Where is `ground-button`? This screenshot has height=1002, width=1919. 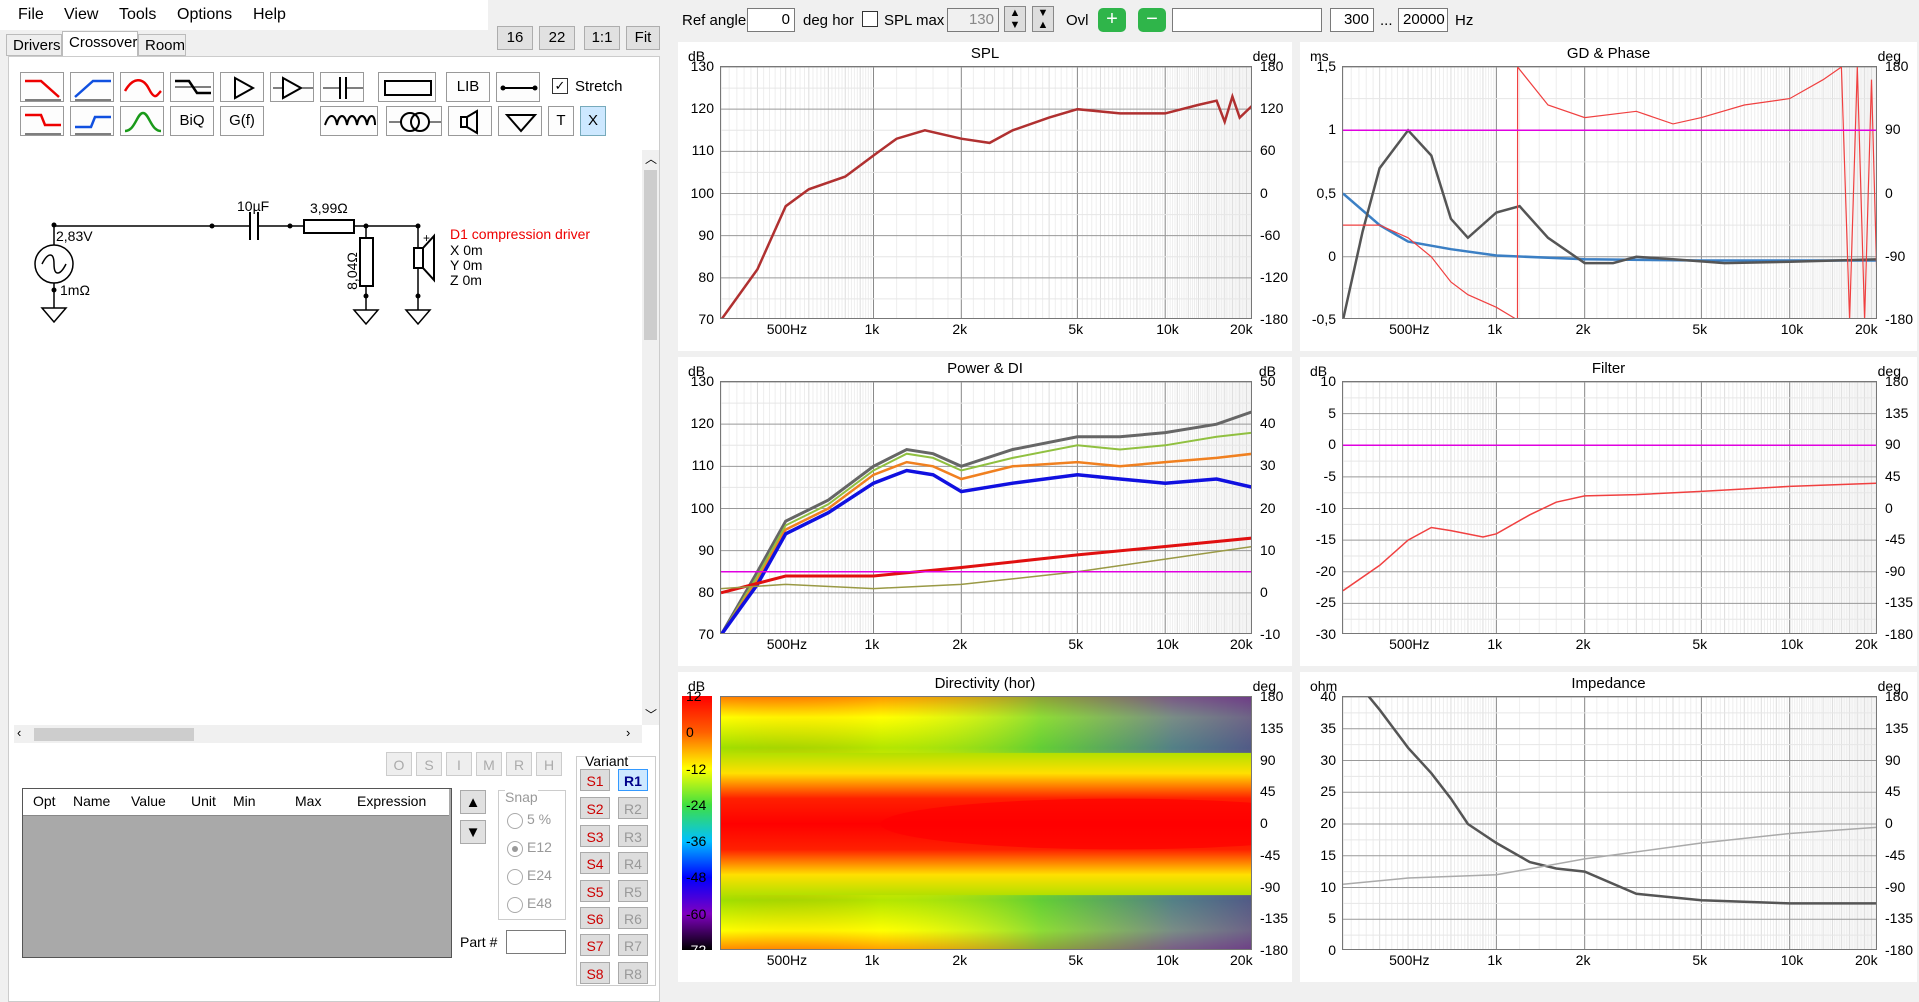
ground-button is located at coordinates (520, 121).